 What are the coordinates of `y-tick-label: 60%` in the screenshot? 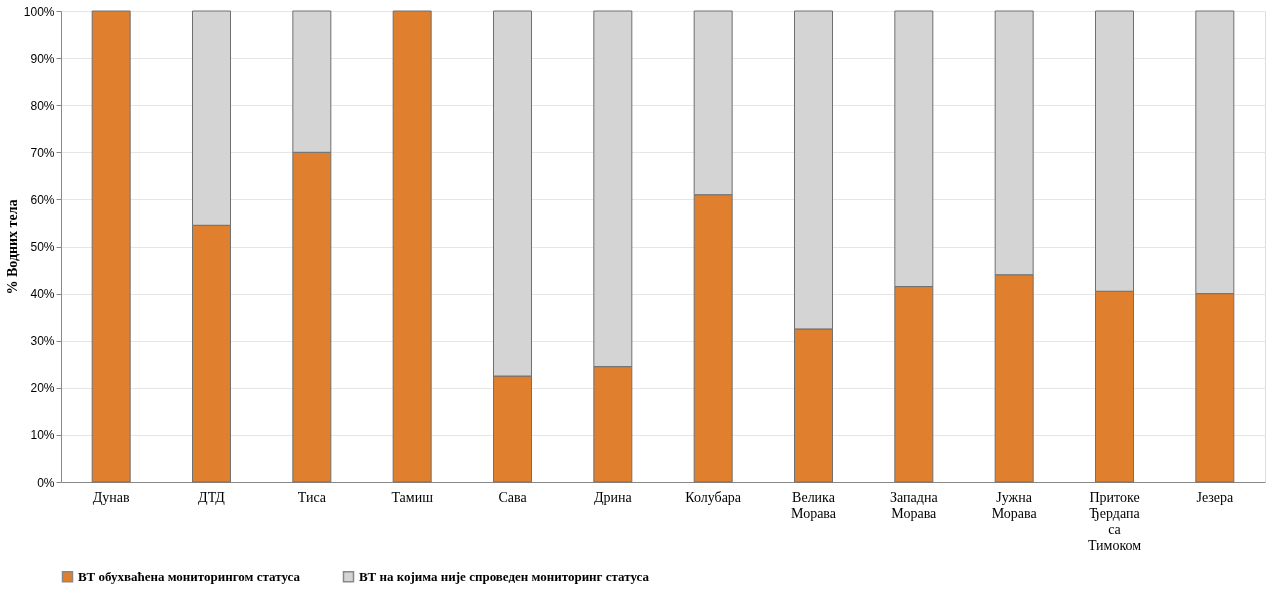 It's located at (42, 199).